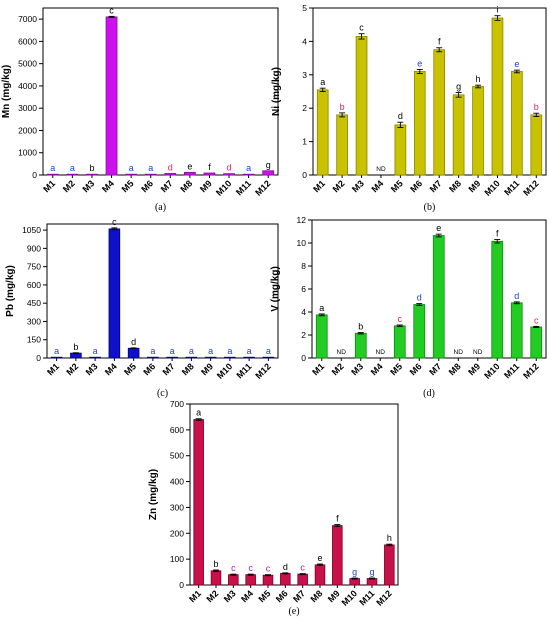 The width and height of the screenshot is (550, 621). What do you see at coordinates (27, 153) in the screenshot?
I see `y-tick-label: 1000` at bounding box center [27, 153].